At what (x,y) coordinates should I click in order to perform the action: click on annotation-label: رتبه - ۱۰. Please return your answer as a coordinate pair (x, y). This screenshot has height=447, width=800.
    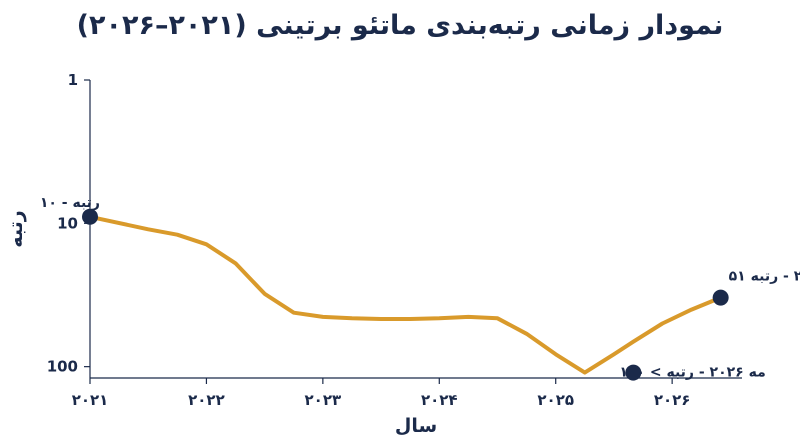
    Looking at the image, I should click on (70, 203).